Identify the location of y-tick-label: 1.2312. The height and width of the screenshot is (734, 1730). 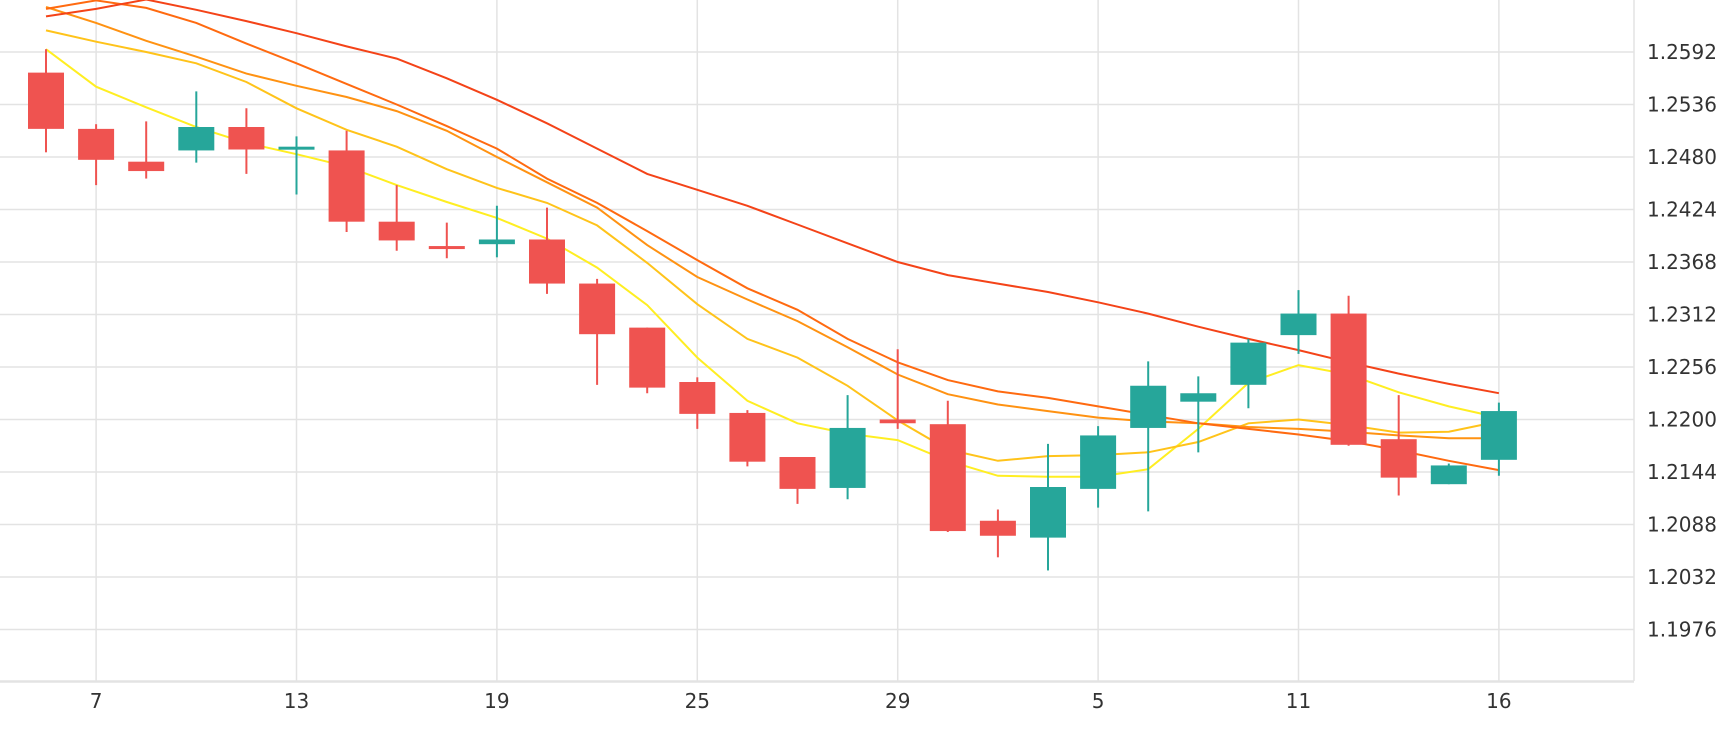
(1682, 315).